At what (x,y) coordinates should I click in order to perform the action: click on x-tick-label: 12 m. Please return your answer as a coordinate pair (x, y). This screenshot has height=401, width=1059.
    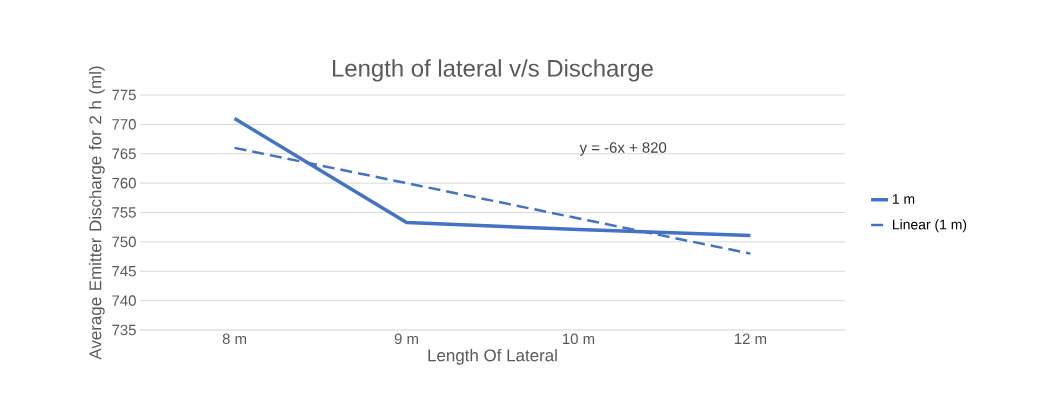
    Looking at the image, I should click on (750, 338).